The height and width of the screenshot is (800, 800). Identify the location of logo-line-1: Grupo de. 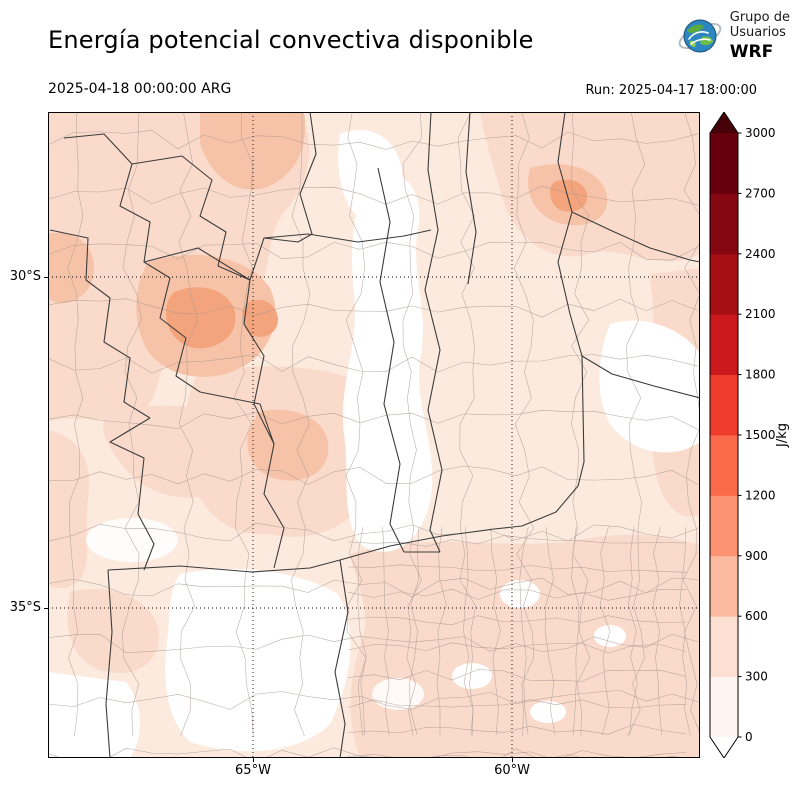
(759, 17).